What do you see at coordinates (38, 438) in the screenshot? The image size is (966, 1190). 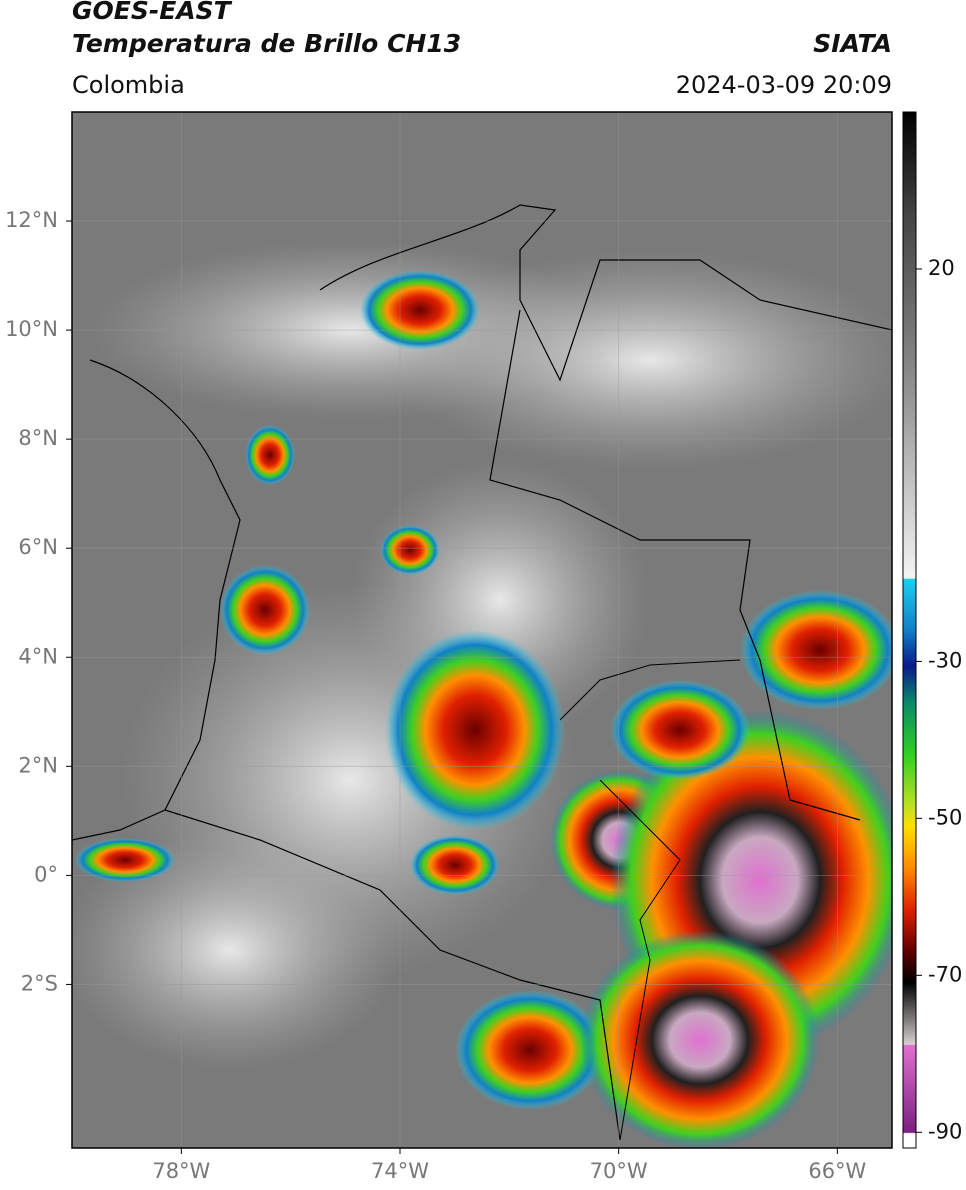 I see `lat-tick-label: 8°N` at bounding box center [38, 438].